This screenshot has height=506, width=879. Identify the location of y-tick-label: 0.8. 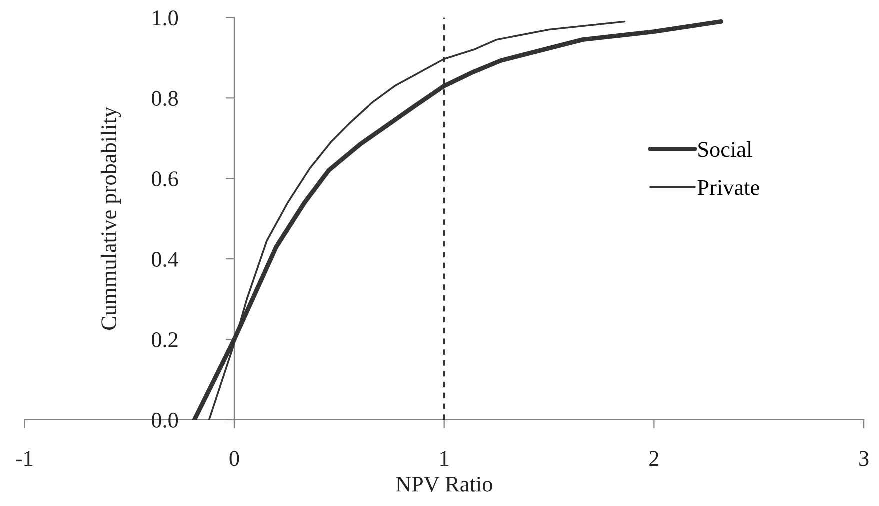
(165, 98).